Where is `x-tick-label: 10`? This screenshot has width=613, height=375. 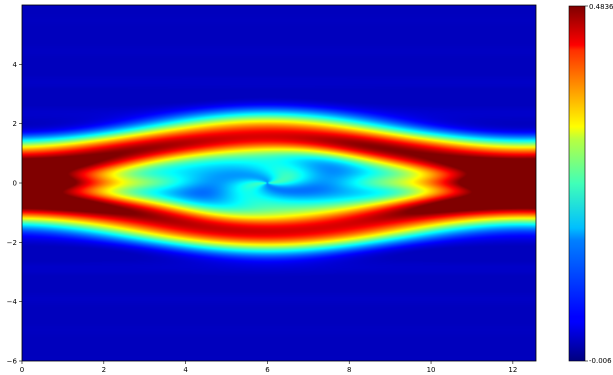 x-tick-label: 10 is located at coordinates (431, 370).